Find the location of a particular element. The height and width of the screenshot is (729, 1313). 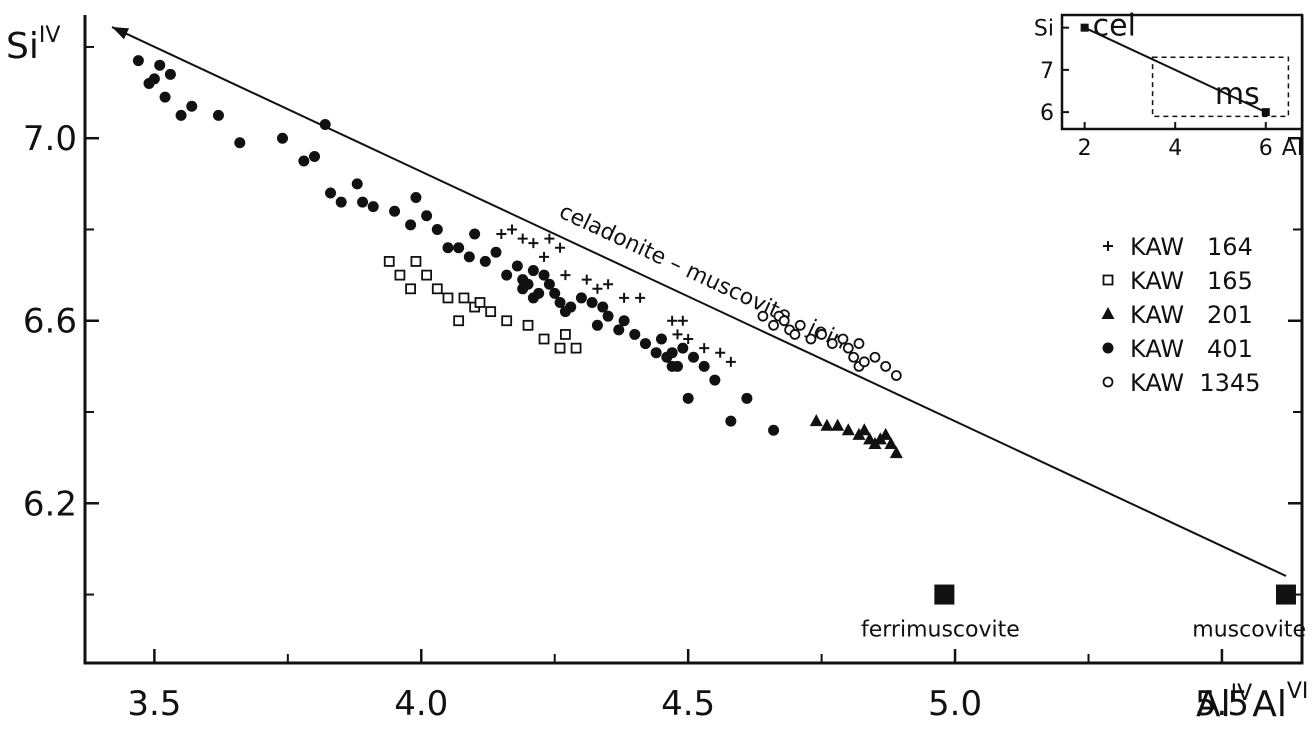

marker-filled-square is located at coordinates (1285, 594).